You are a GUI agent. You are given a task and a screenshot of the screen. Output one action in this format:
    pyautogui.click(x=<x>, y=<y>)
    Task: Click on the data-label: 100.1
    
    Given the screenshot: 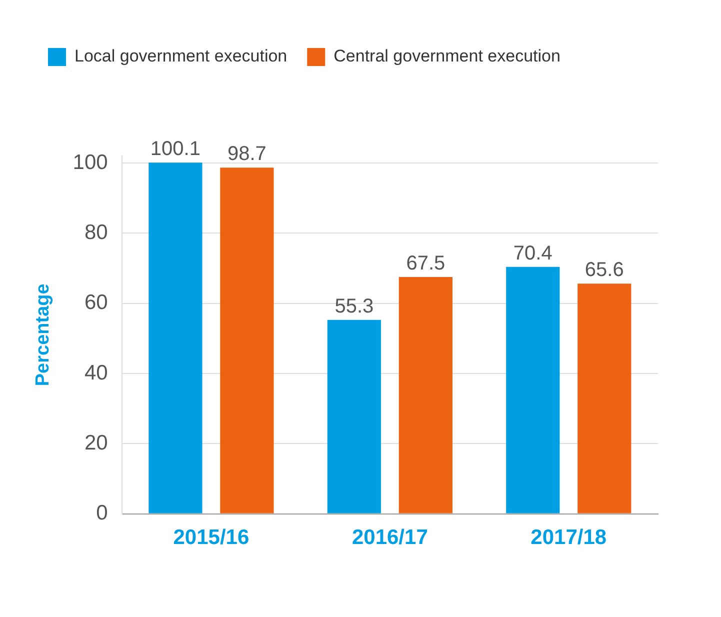 What is the action you would take?
    pyautogui.click(x=175, y=149)
    